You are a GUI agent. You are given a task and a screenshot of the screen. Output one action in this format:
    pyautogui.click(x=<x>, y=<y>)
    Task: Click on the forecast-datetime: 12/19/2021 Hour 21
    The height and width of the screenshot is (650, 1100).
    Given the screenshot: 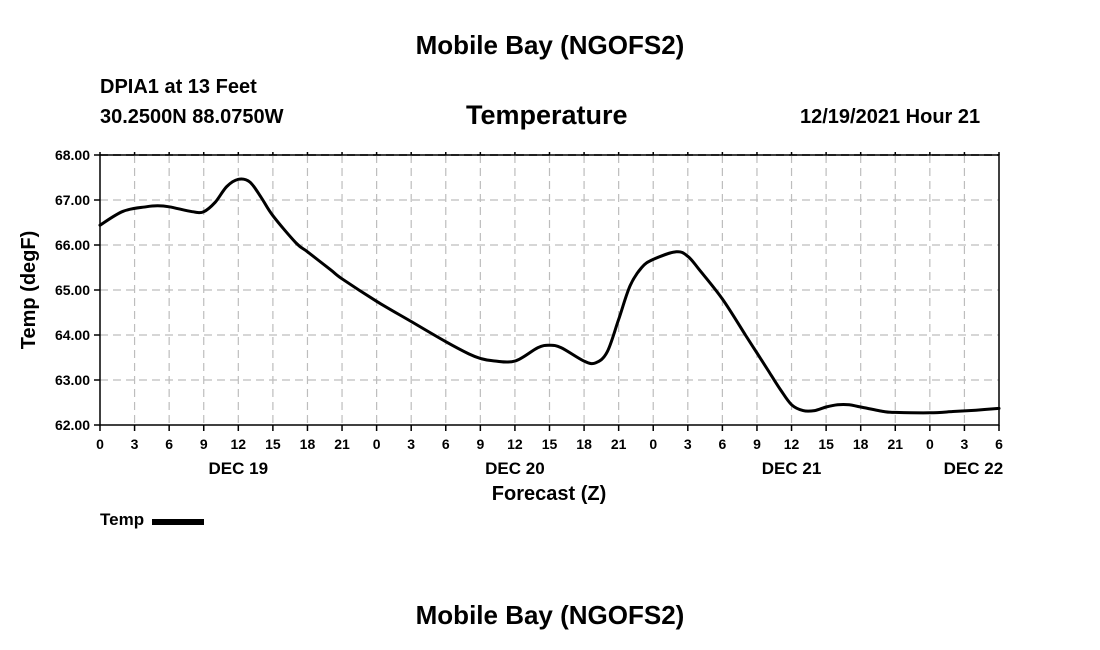 What is the action you would take?
    pyautogui.click(x=890, y=117)
    